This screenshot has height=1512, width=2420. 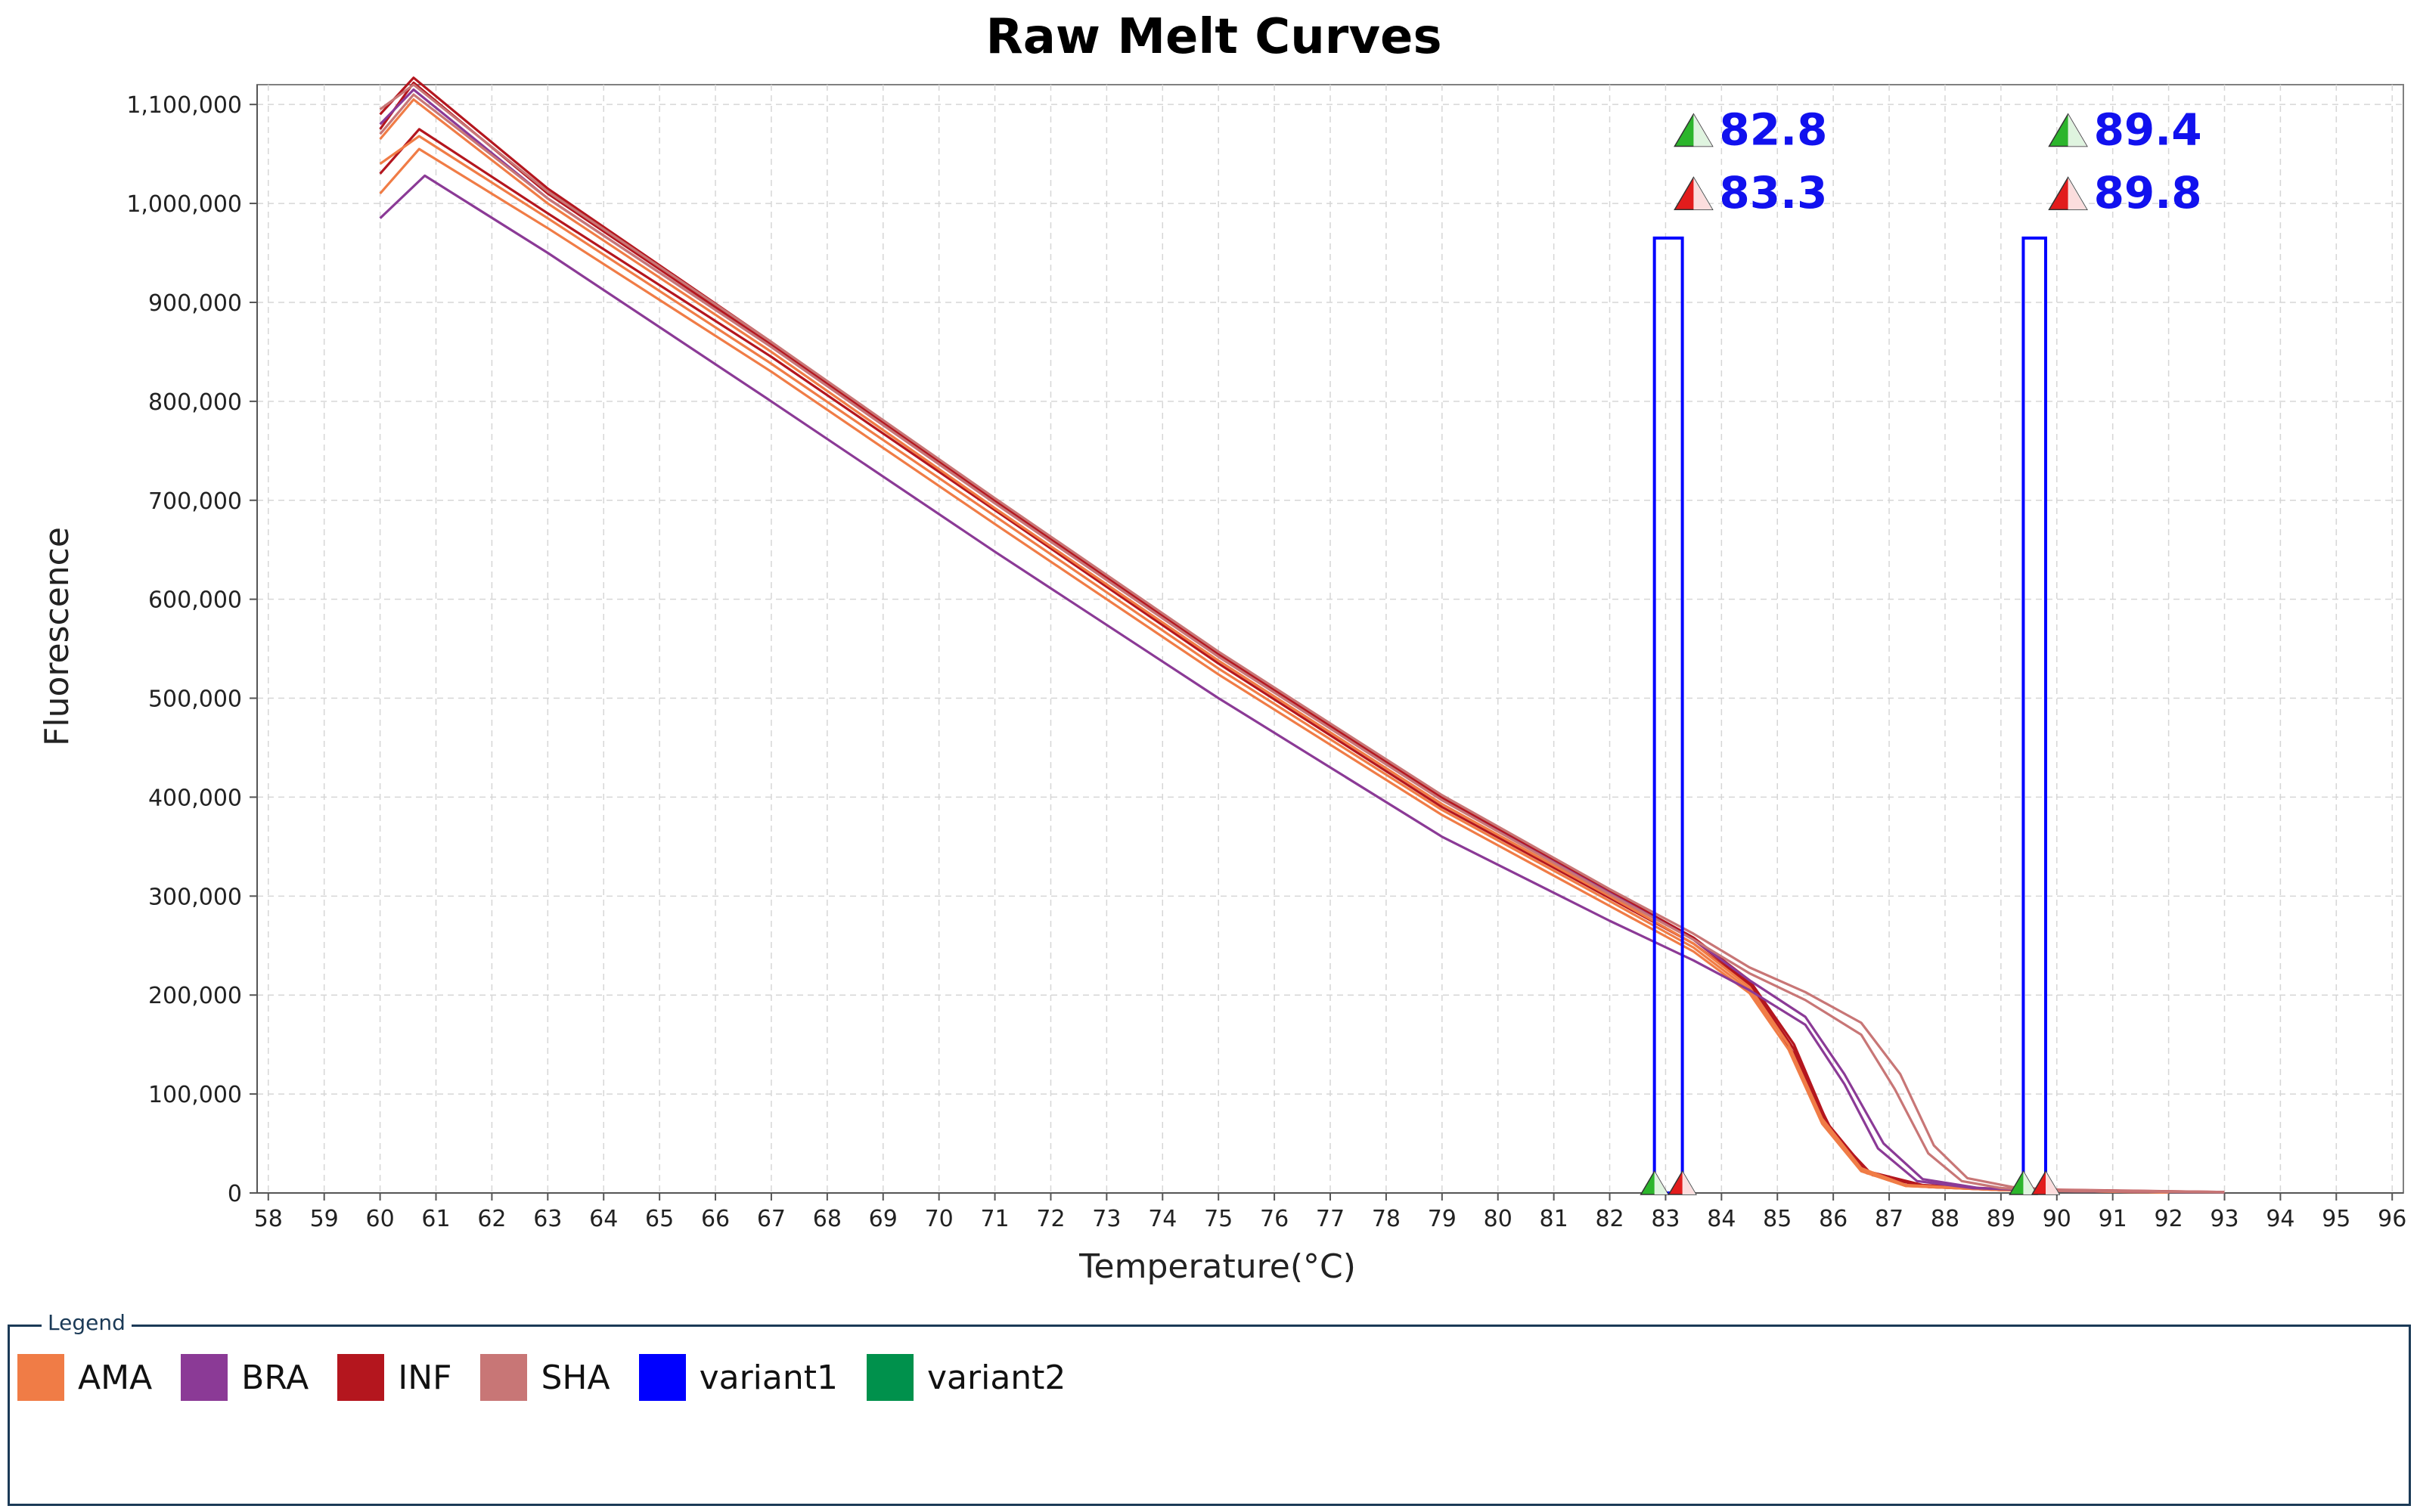 What do you see at coordinates (2169, 1219) in the screenshot?
I see `x-tick-label: 92` at bounding box center [2169, 1219].